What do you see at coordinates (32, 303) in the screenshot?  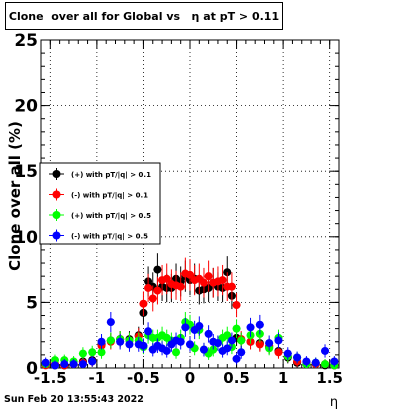 I see `y-tick-label: 5` at bounding box center [32, 303].